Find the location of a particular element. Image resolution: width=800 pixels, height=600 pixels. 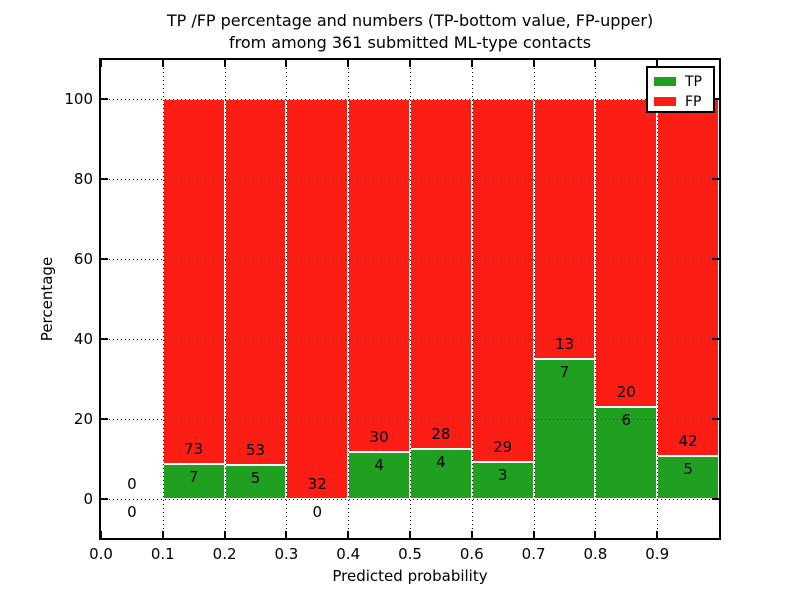

x-tickmark-bottom-0.0 is located at coordinates (101, 534).